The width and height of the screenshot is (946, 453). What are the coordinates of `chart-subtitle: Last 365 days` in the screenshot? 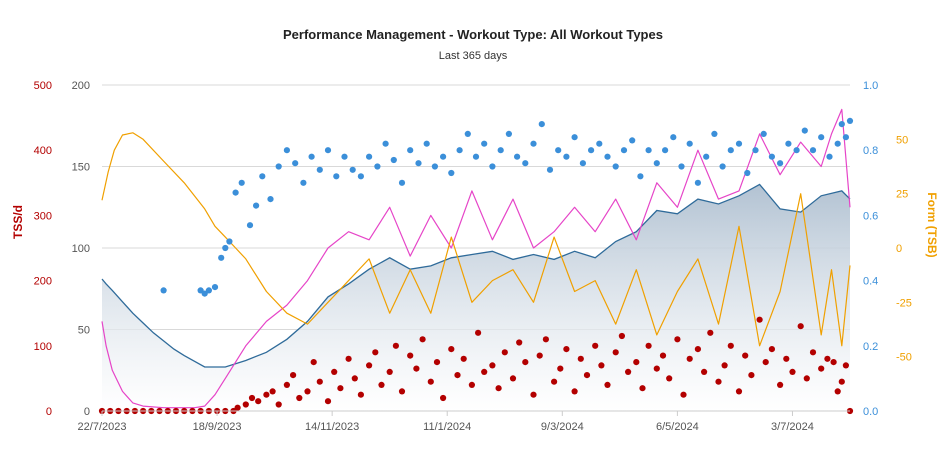 It's located at (473, 56).